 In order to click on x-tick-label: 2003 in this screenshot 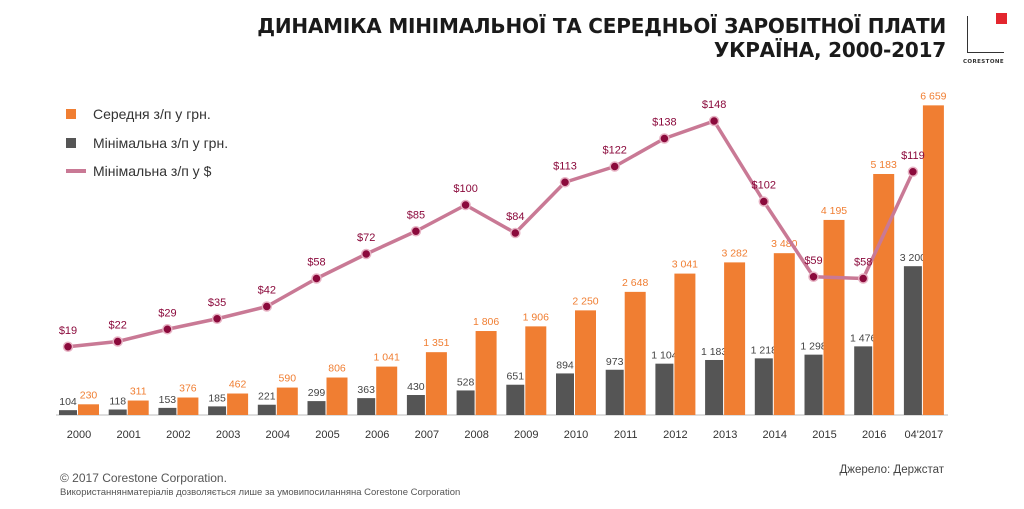, I will do `click(228, 435)`.